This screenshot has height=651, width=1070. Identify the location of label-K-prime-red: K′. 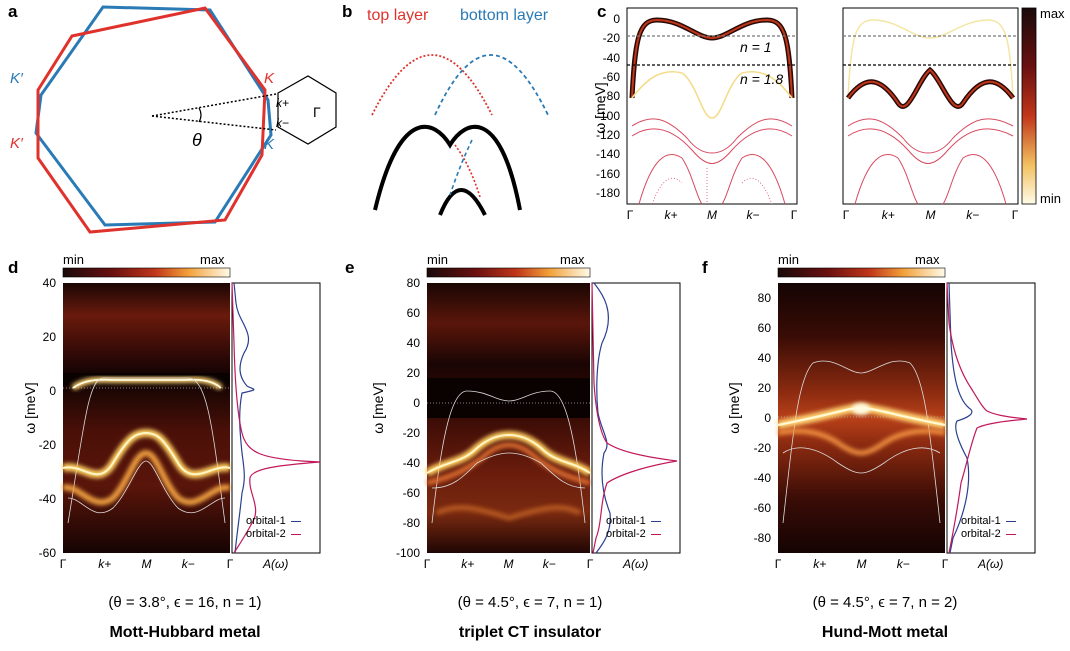
(16, 143).